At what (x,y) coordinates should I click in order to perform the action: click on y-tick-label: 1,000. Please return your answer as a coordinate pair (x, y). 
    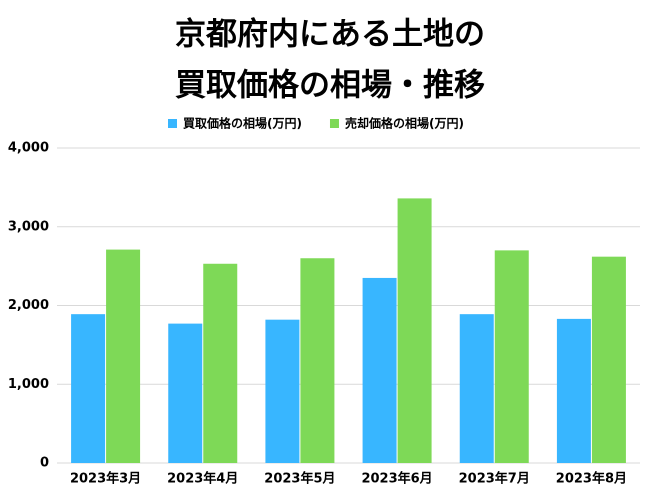
    Looking at the image, I should click on (28, 384).